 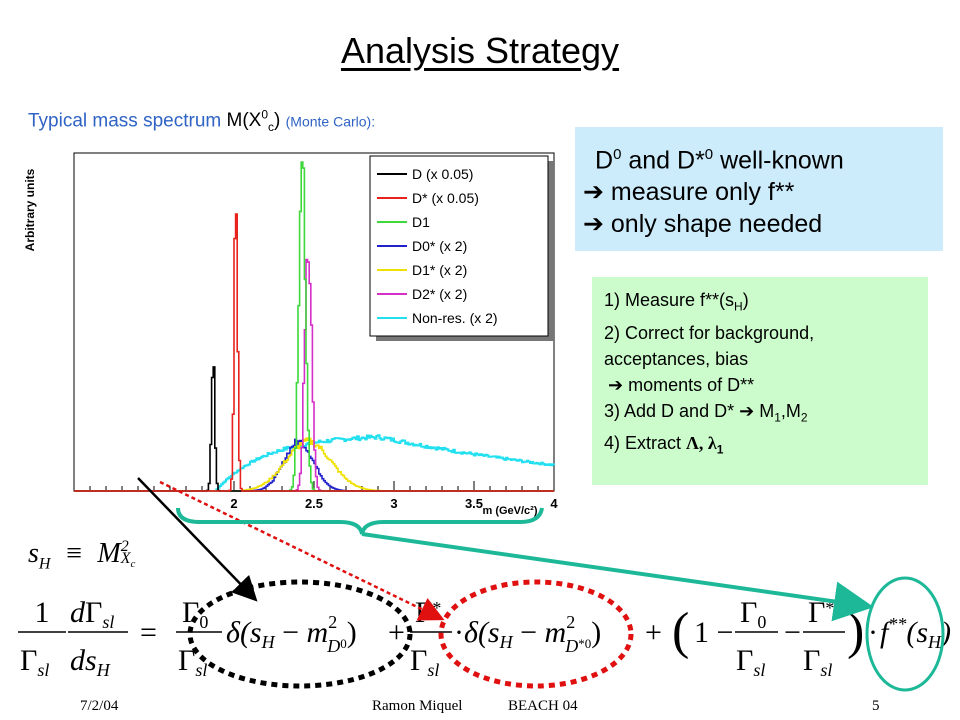 What do you see at coordinates (474, 503) in the screenshot?
I see `x-tick-label: 3.5` at bounding box center [474, 503].